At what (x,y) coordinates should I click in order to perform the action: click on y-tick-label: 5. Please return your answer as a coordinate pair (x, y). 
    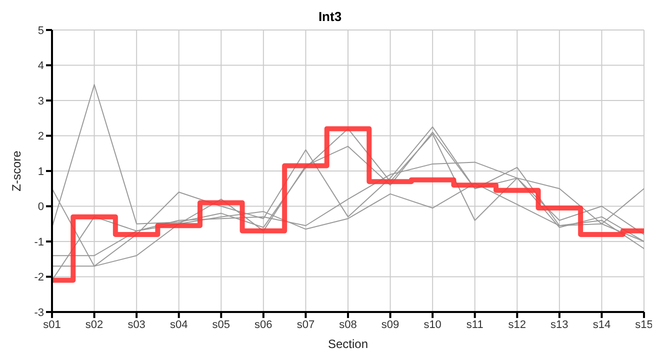
    Looking at the image, I should click on (41, 30).